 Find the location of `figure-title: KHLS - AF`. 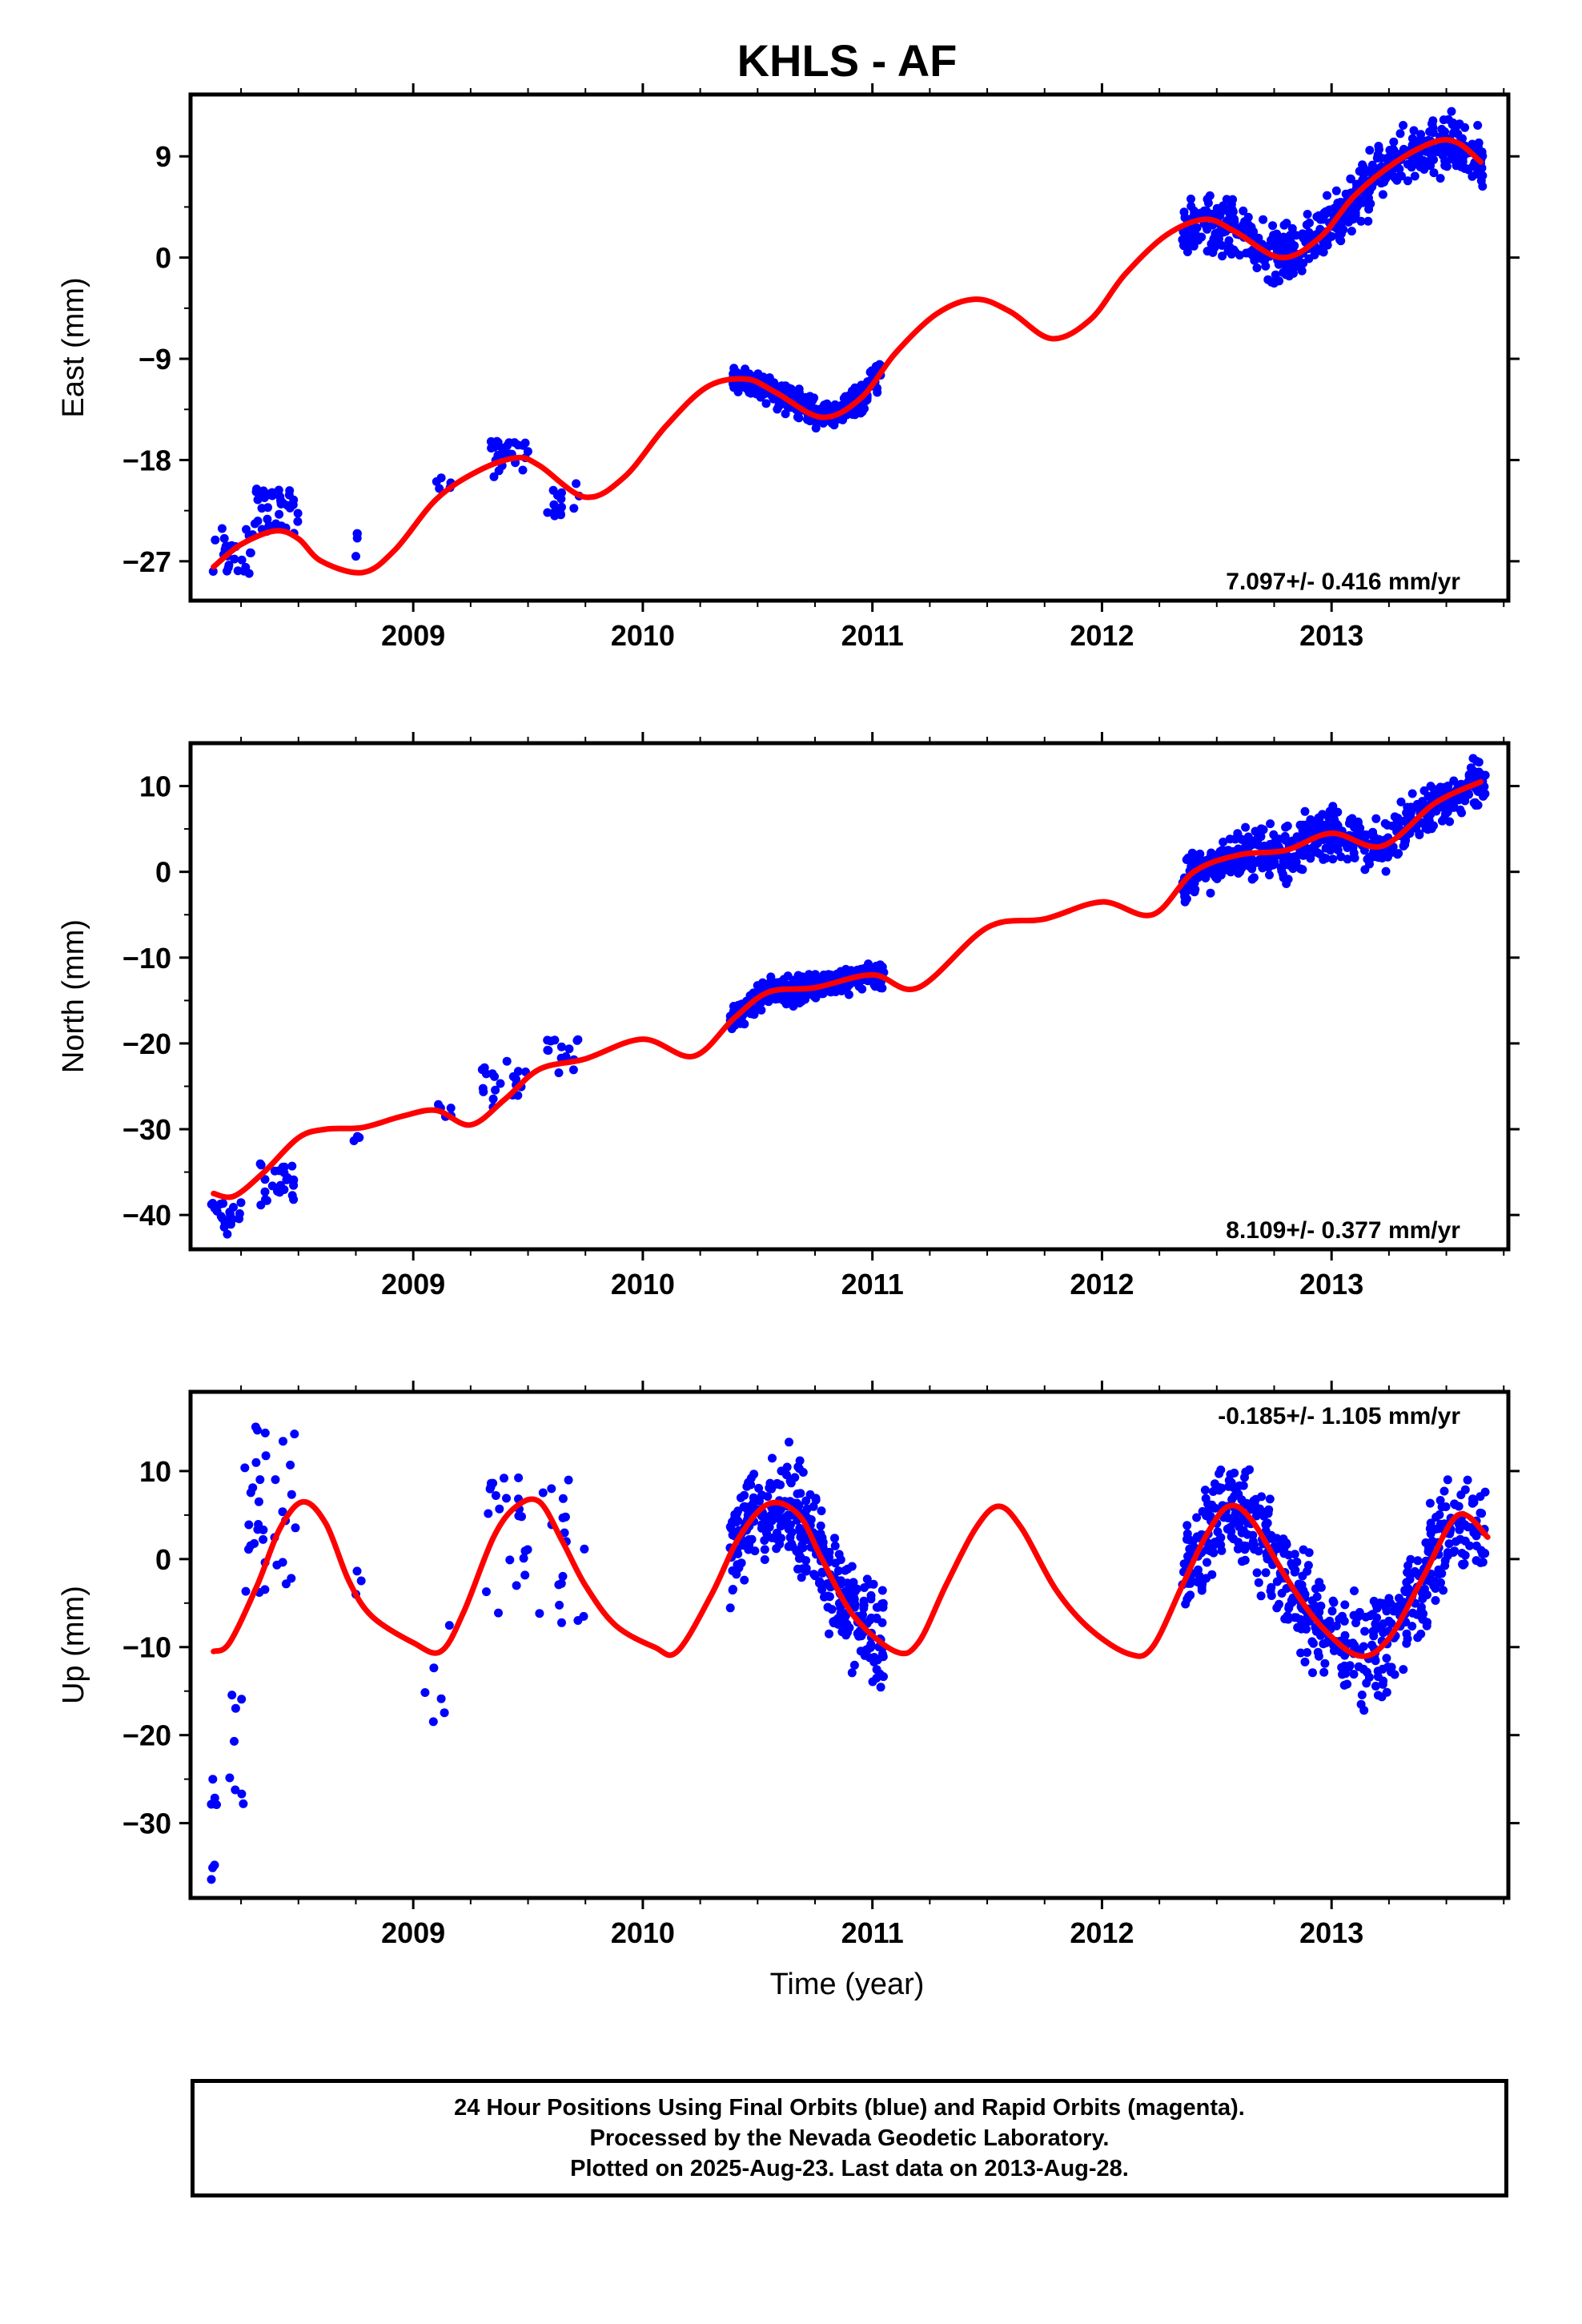

figure-title: KHLS - AF is located at coordinates (847, 60).